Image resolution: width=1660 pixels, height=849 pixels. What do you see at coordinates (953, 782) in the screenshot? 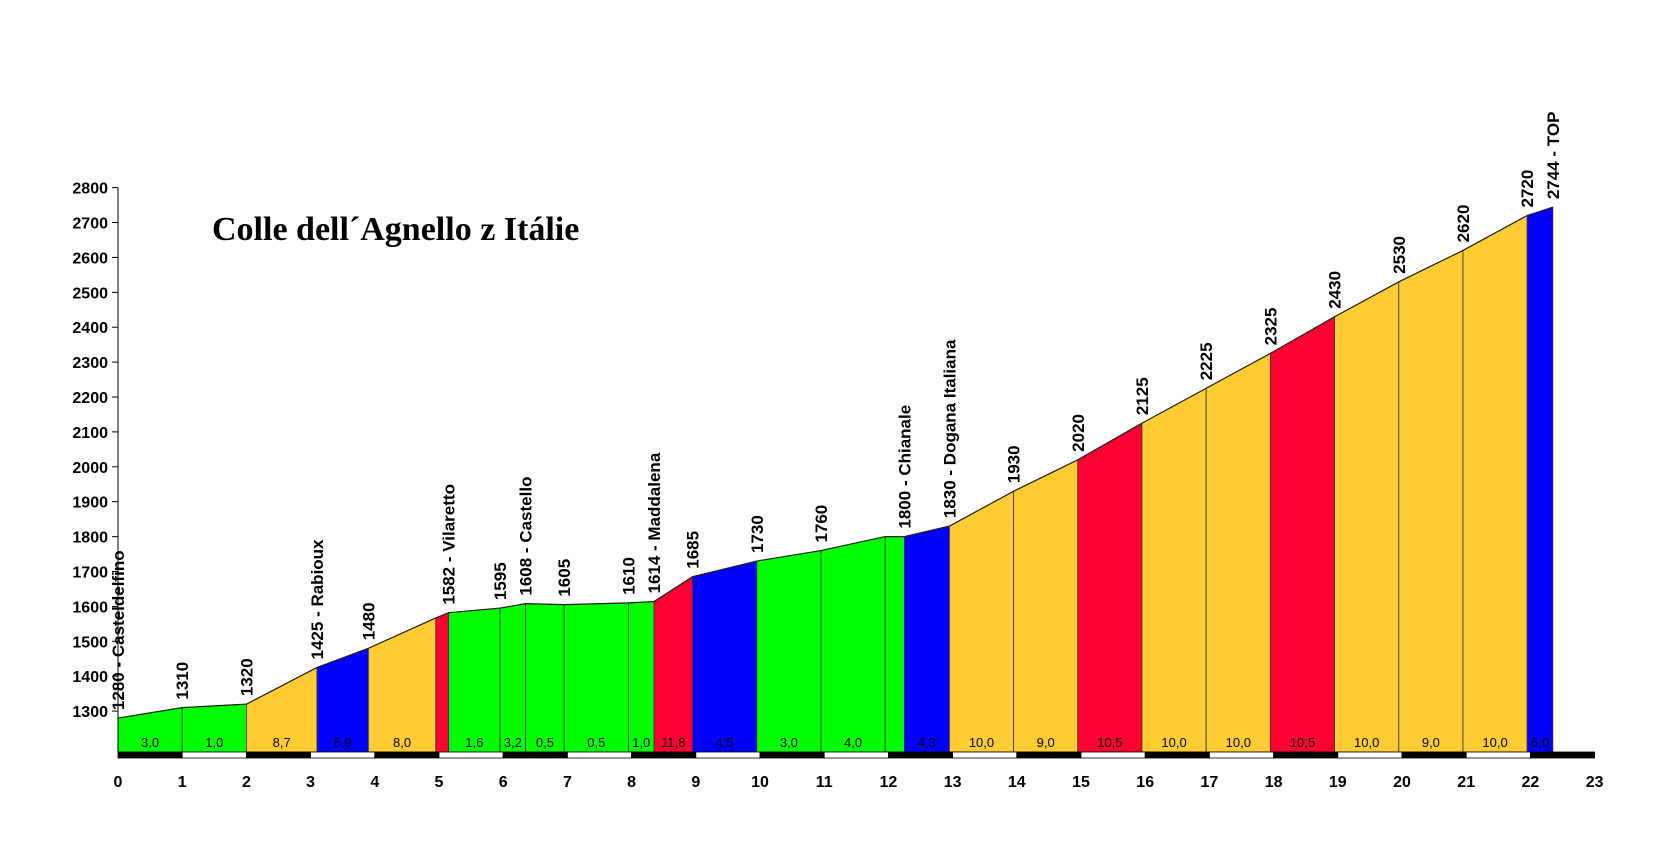
I see `x-tick-label: 13` at bounding box center [953, 782].